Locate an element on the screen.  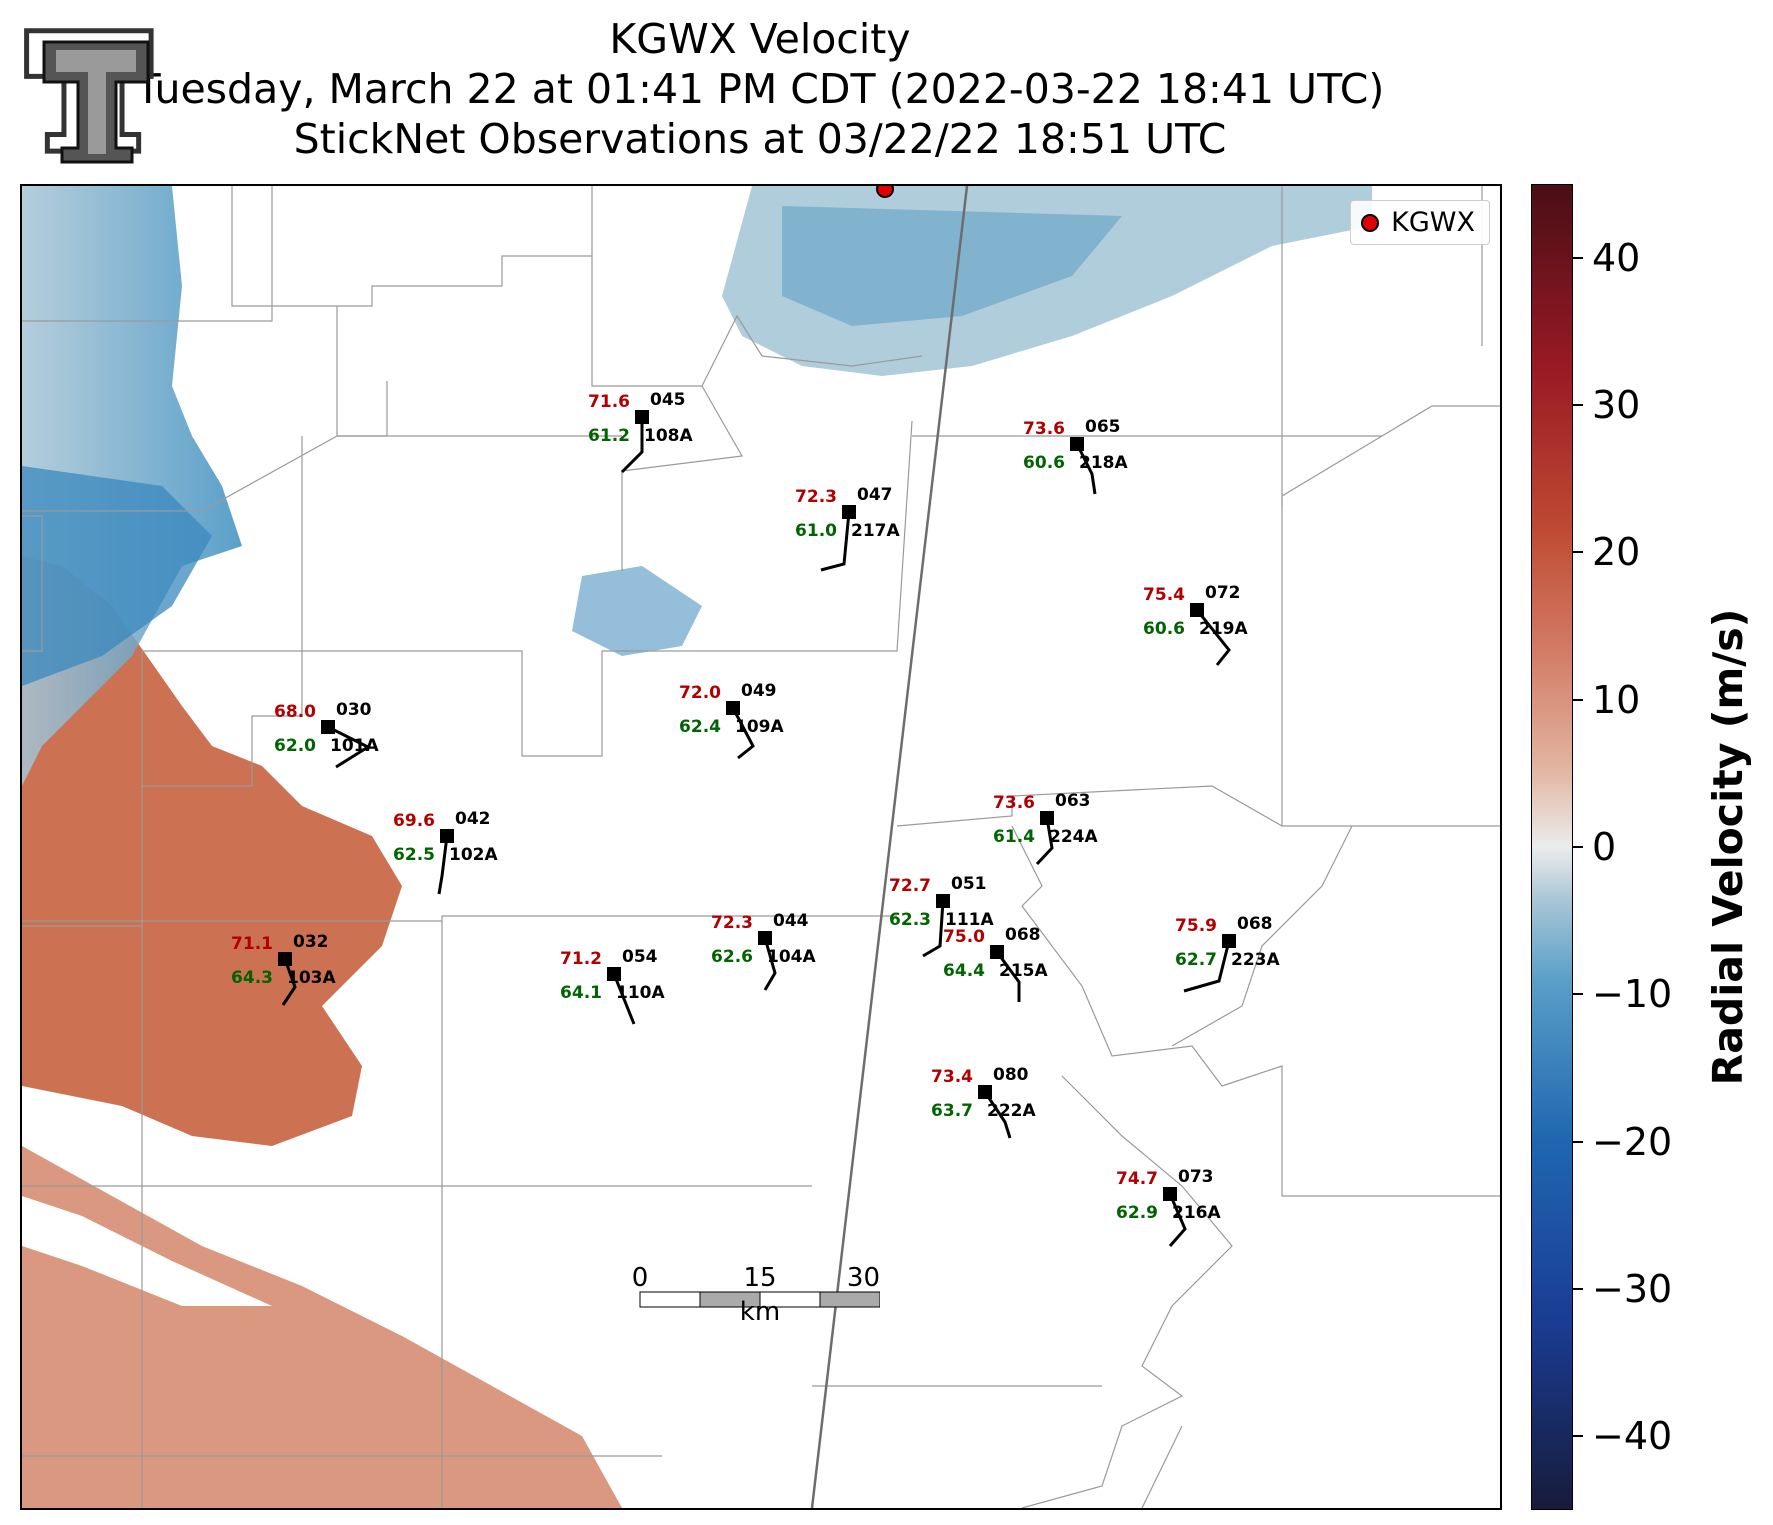
station-plot: 72.3 044 62.6 104A is located at coordinates (763, 951).